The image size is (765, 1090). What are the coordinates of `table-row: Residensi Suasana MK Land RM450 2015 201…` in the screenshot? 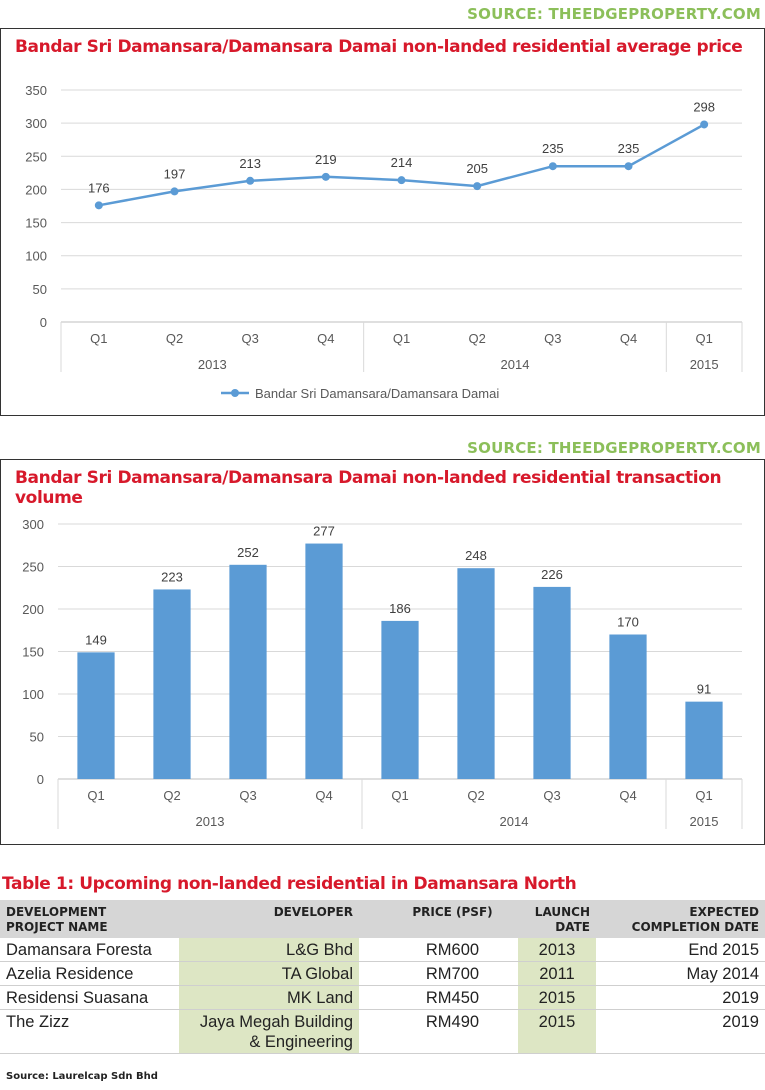 It's located at (382, 997).